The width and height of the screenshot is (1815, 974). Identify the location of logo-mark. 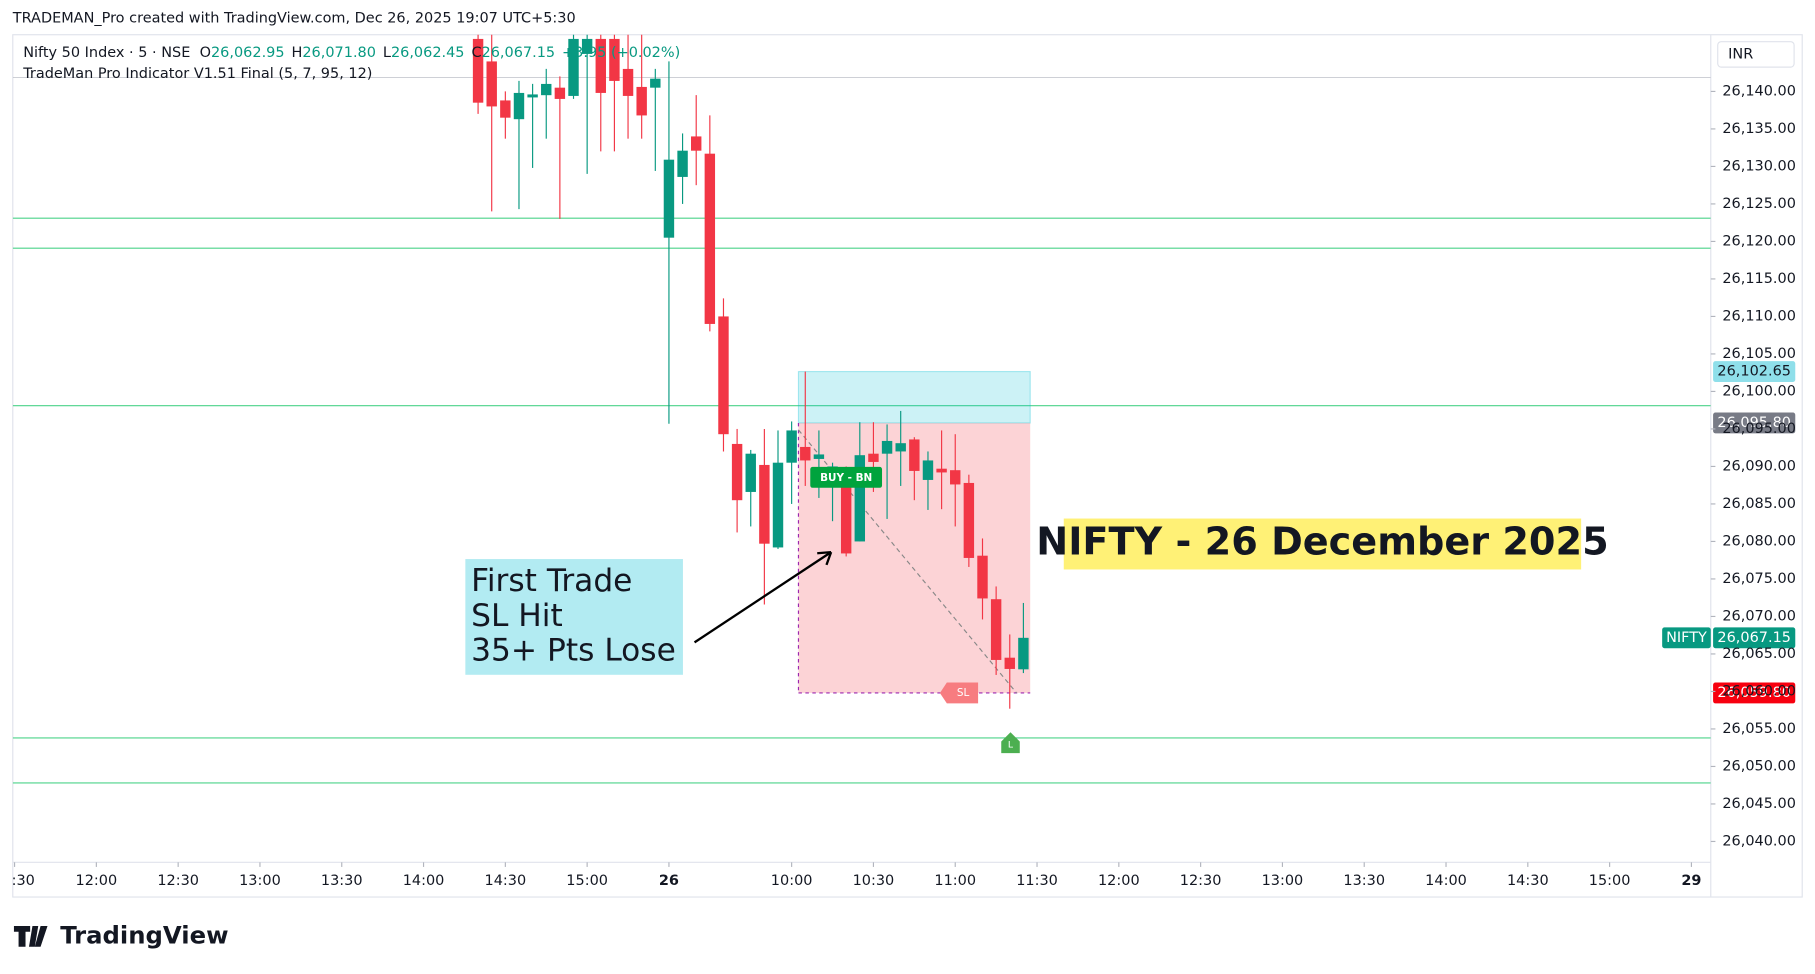
(30, 936).